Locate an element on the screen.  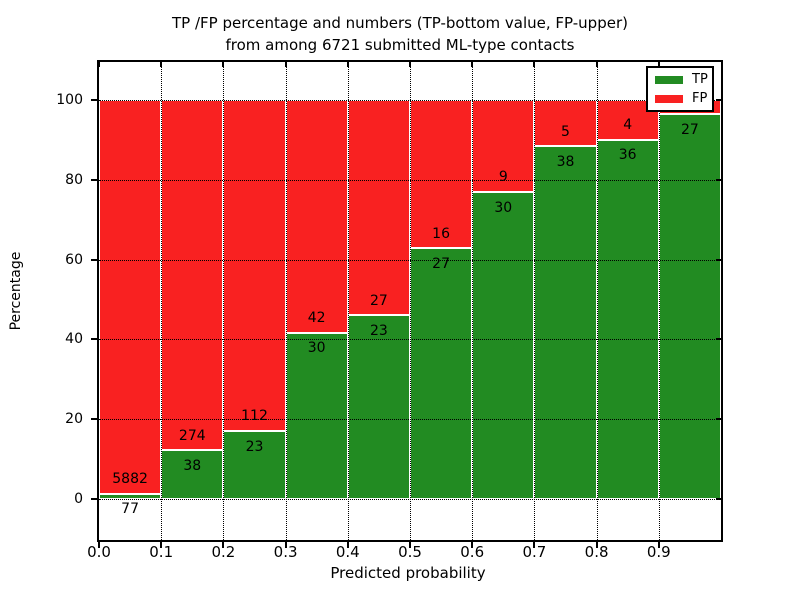
x-tick-label: 0.7 is located at coordinates (534, 552).